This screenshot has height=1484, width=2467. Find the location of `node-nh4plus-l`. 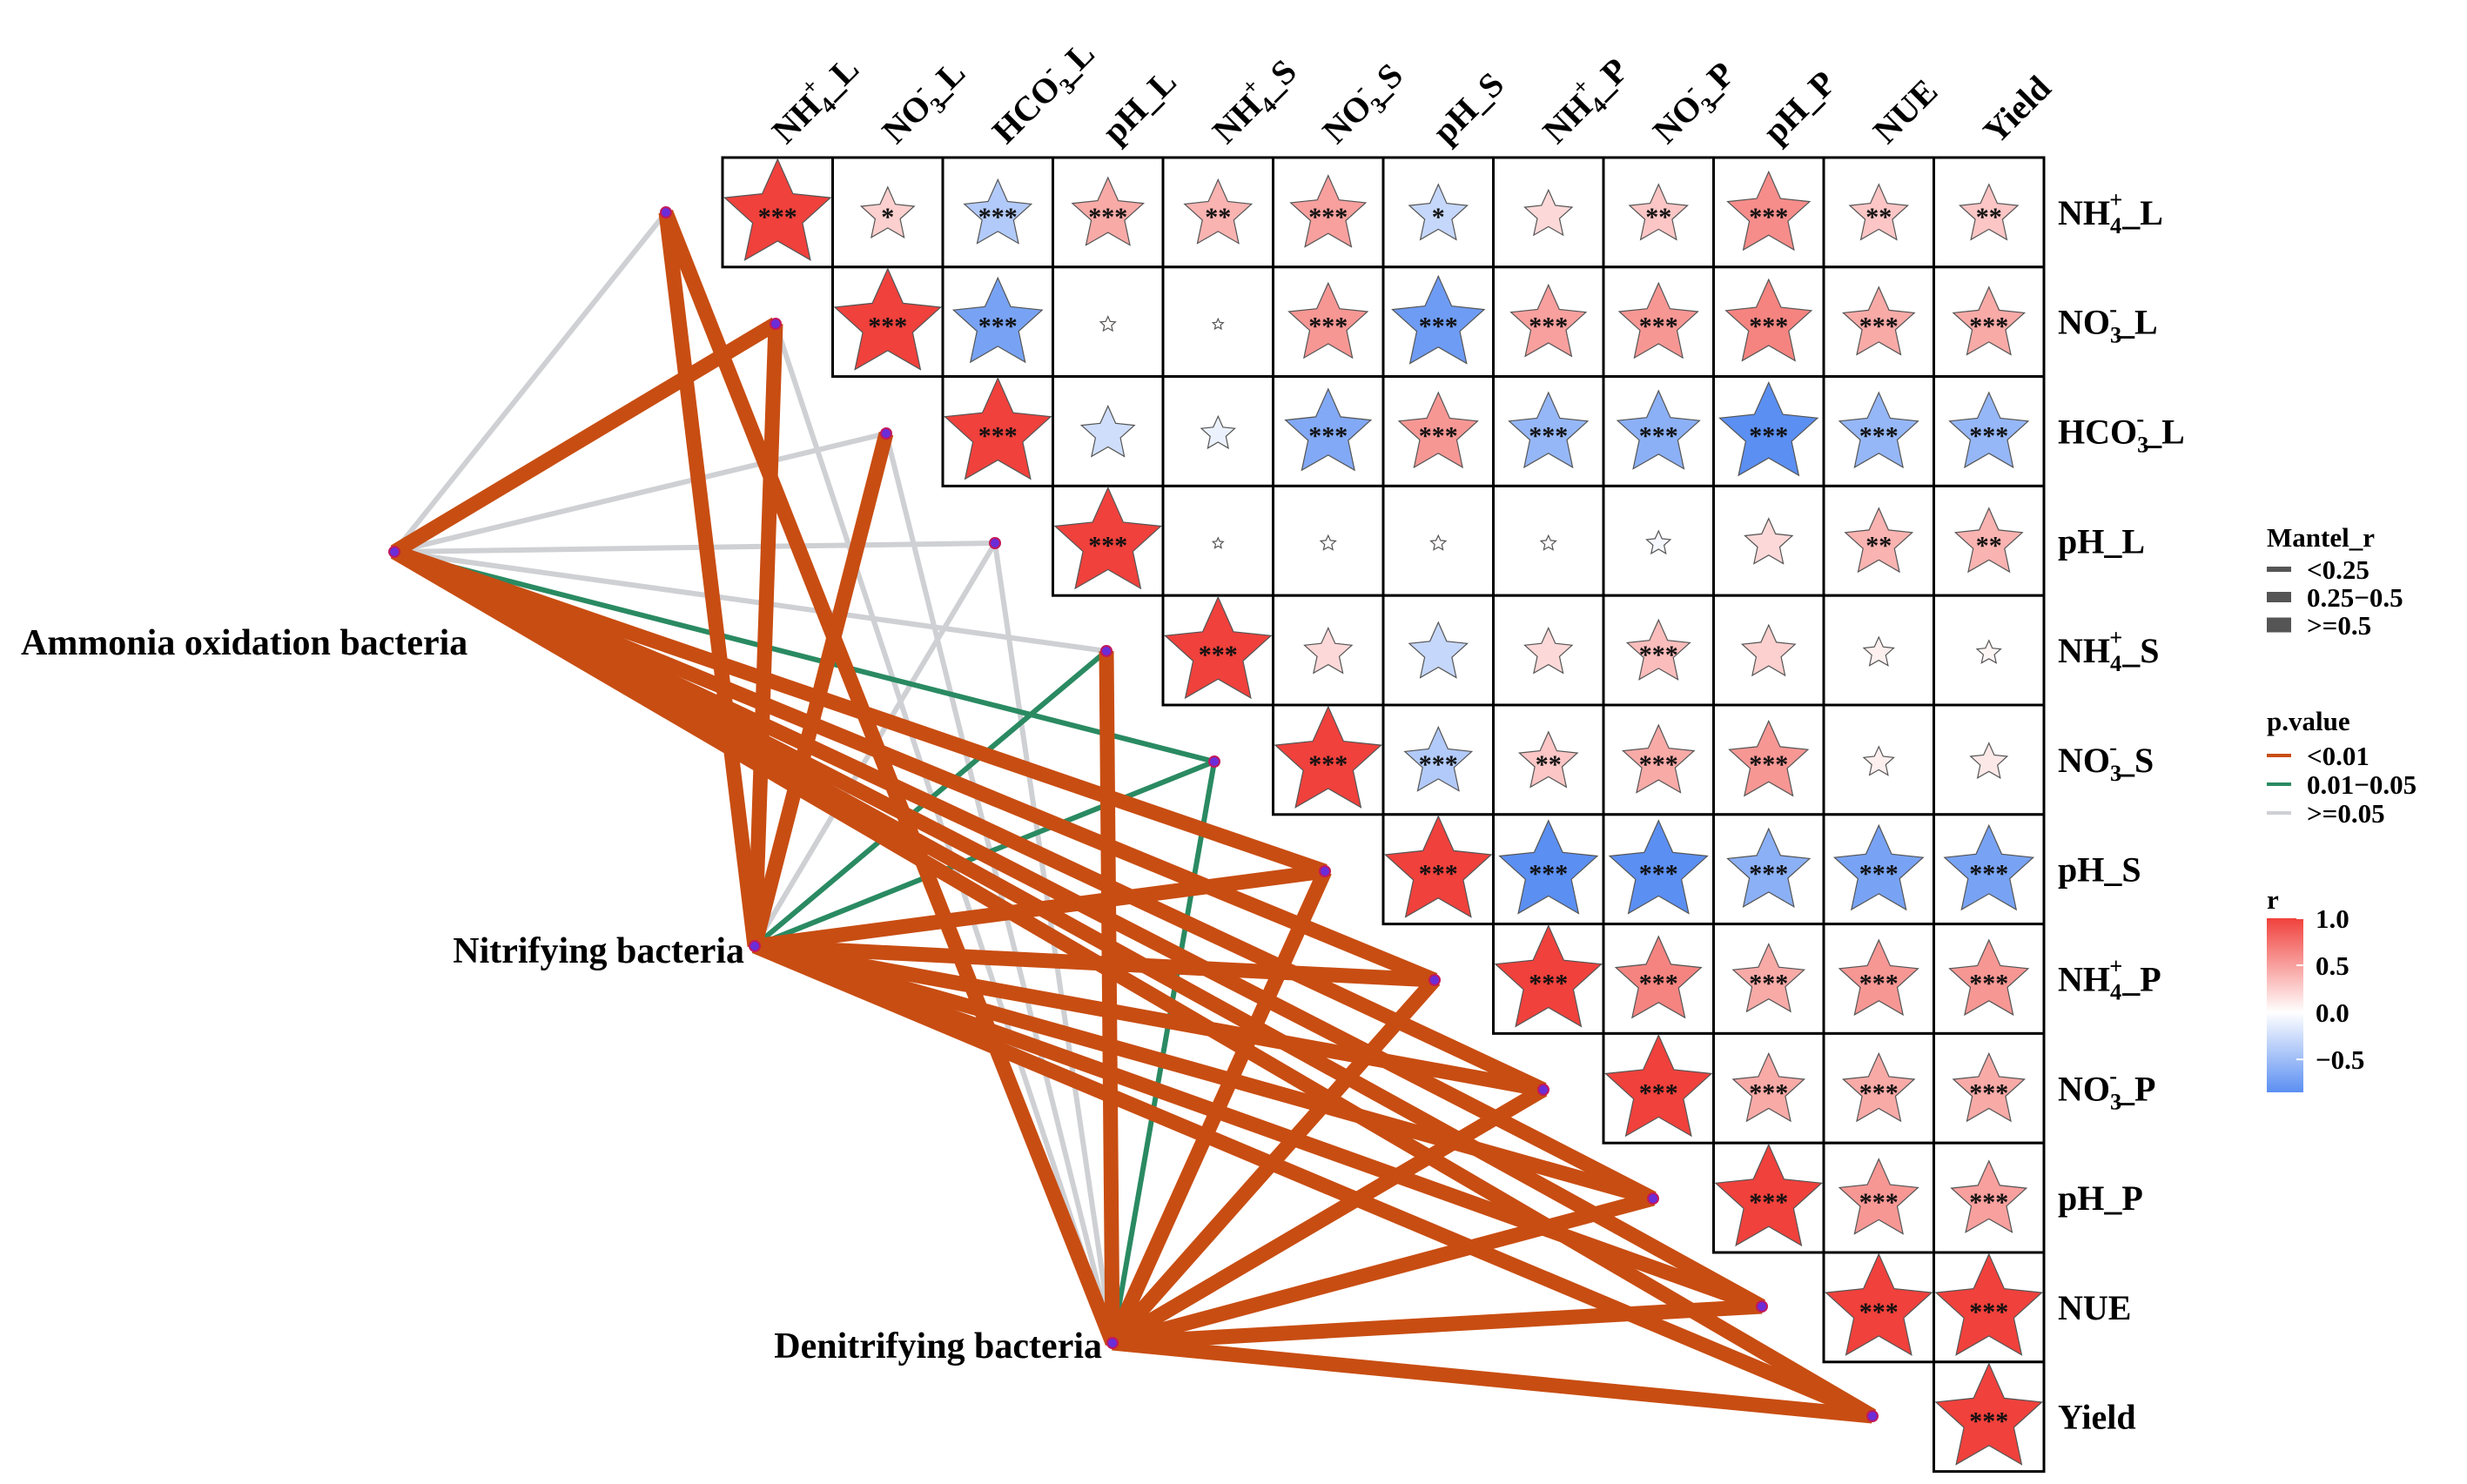

node-nh4plus-l is located at coordinates (666, 212).